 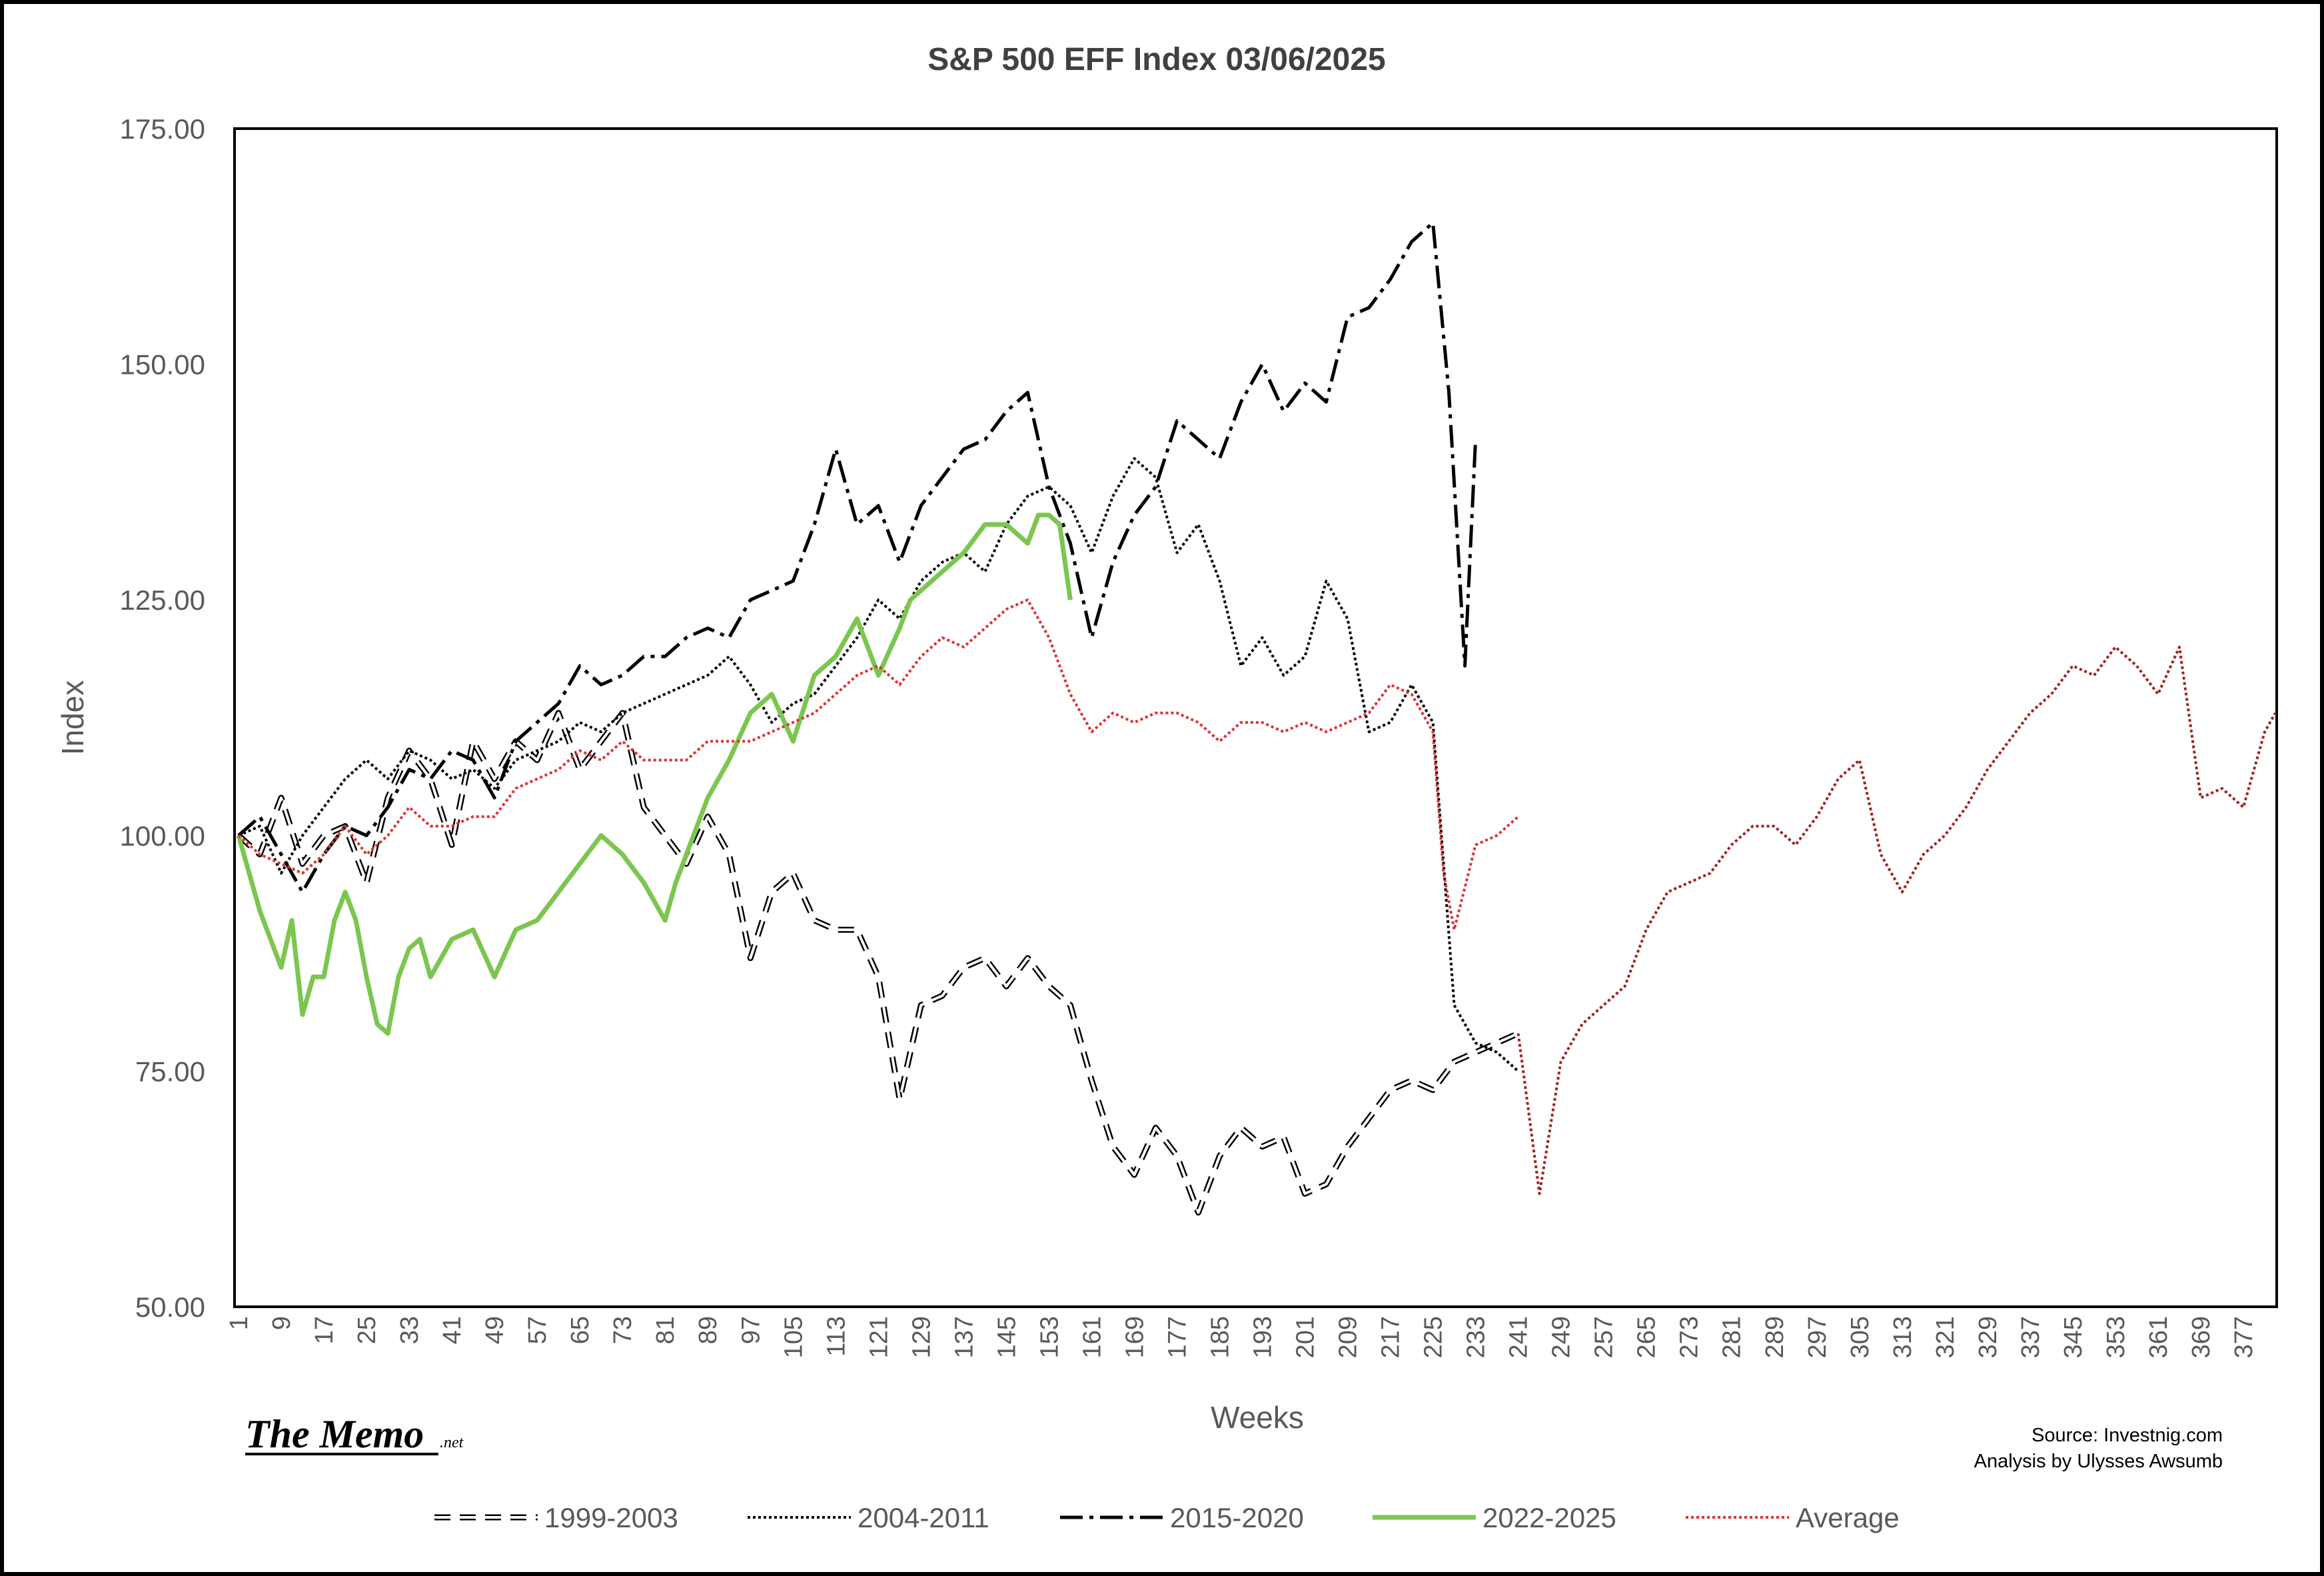 What do you see at coordinates (1562, 1337) in the screenshot?
I see `x-tick-label: 249` at bounding box center [1562, 1337].